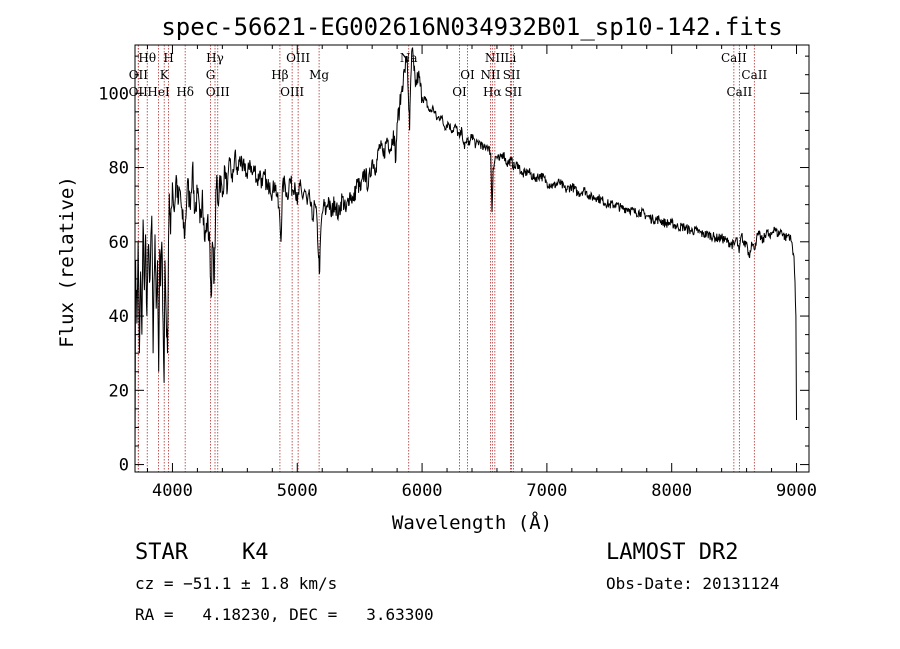 The image size is (900, 649). I want to click on y-tick-label: 40, so click(119, 317).